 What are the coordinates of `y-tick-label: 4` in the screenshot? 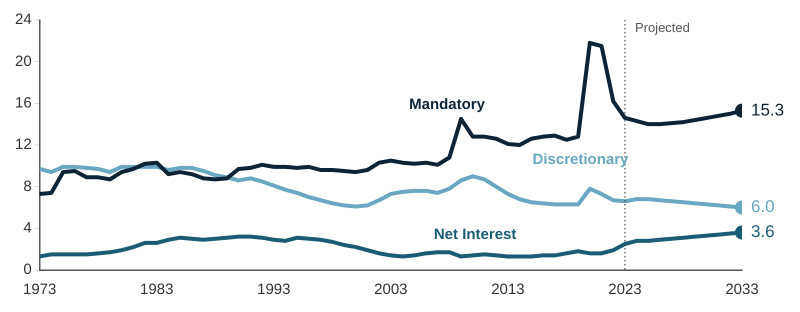 It's located at (27, 227).